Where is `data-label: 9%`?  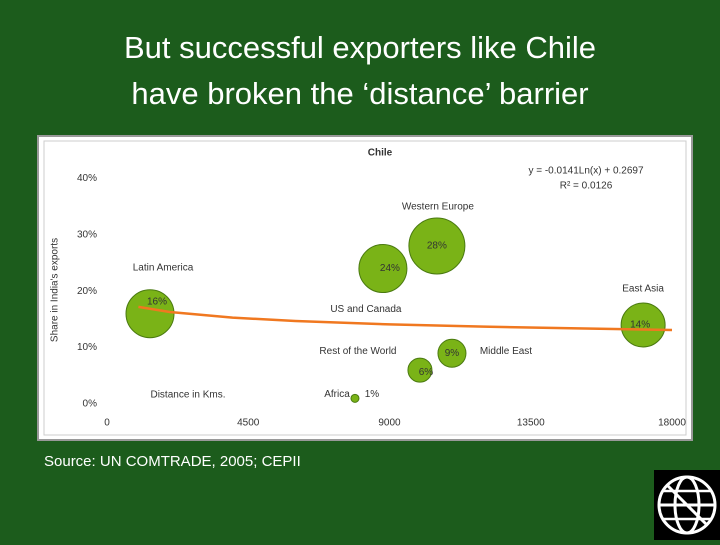 data-label: 9% is located at coordinates (452, 353).